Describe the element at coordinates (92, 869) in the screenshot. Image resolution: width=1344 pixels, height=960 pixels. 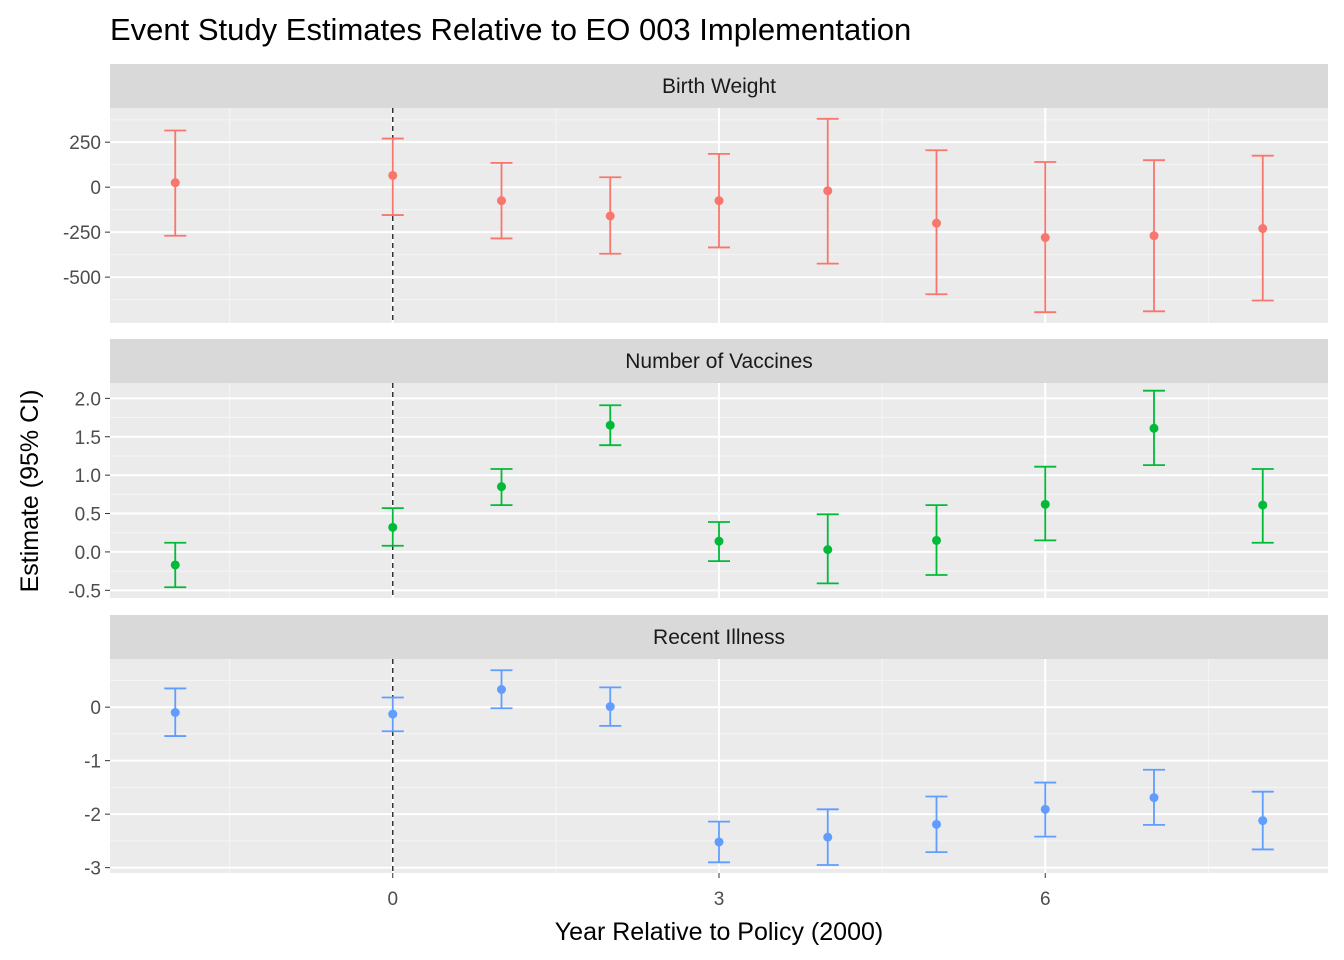
I see `y-tick-label: -3` at that location.